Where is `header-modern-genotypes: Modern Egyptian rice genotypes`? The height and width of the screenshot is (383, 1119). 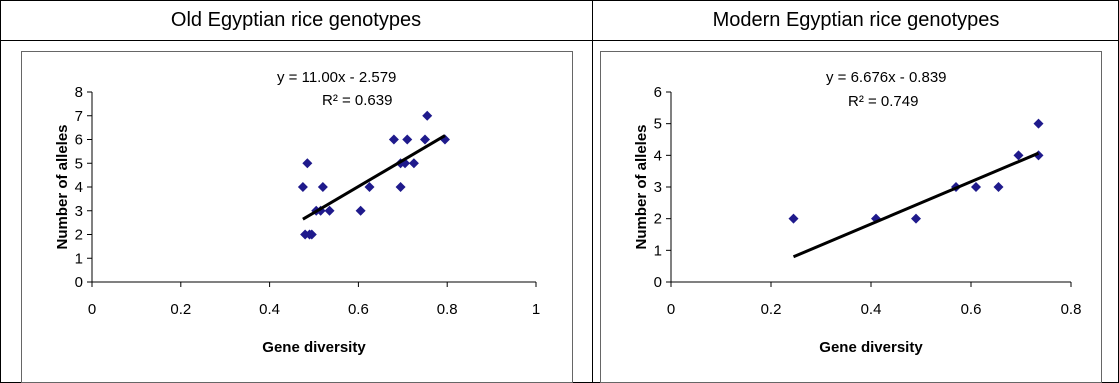
header-modern-genotypes: Modern Egyptian rice genotypes is located at coordinates (856, 19).